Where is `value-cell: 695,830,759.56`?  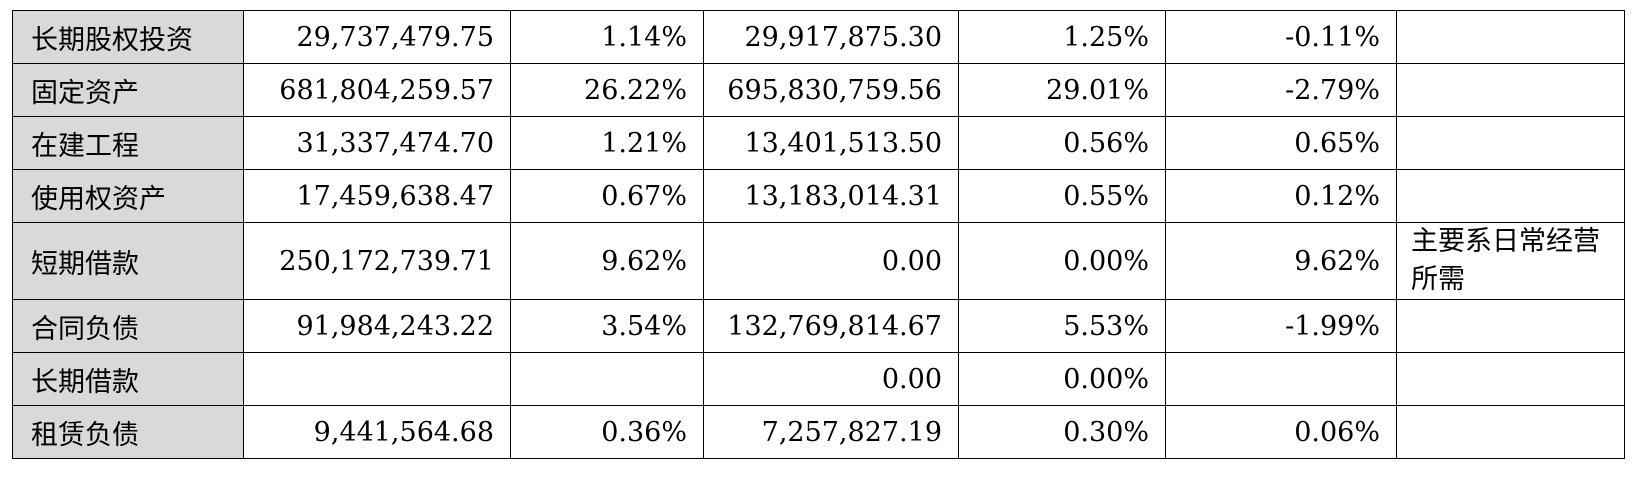 value-cell: 695,830,759.56 is located at coordinates (831, 90).